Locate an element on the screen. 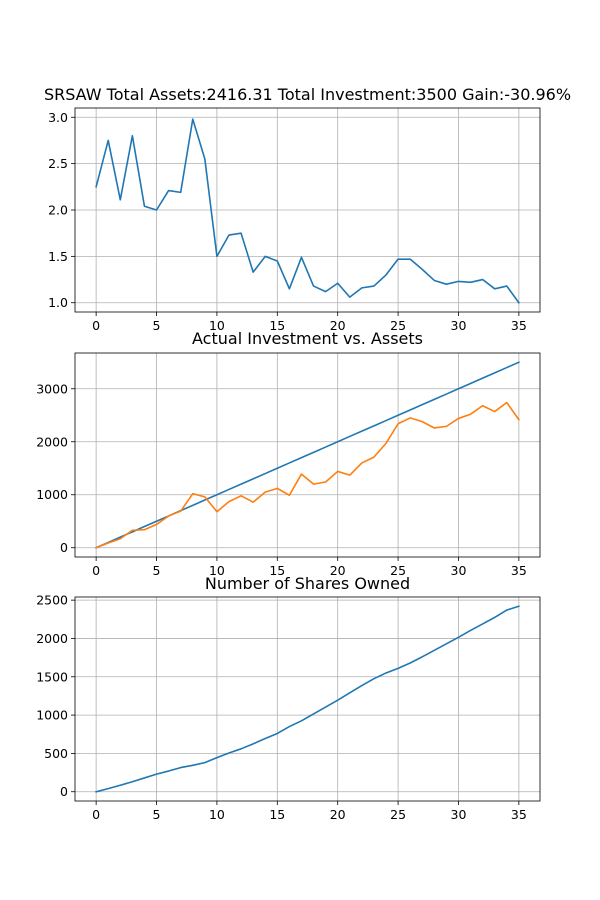  y-tick-label: 500 is located at coordinates (56, 753).